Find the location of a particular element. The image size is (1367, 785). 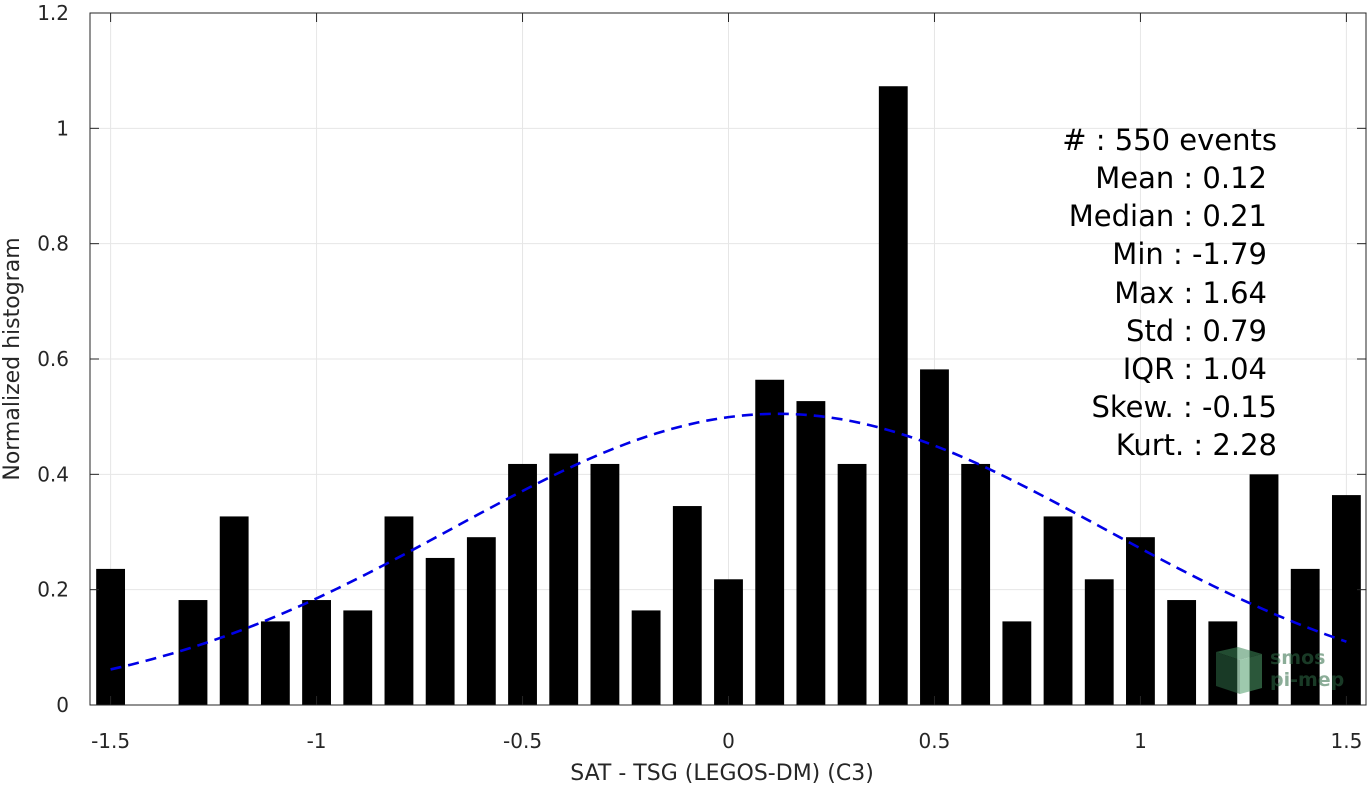

stat-mean: Mean : 0.12 is located at coordinates (1181, 178).